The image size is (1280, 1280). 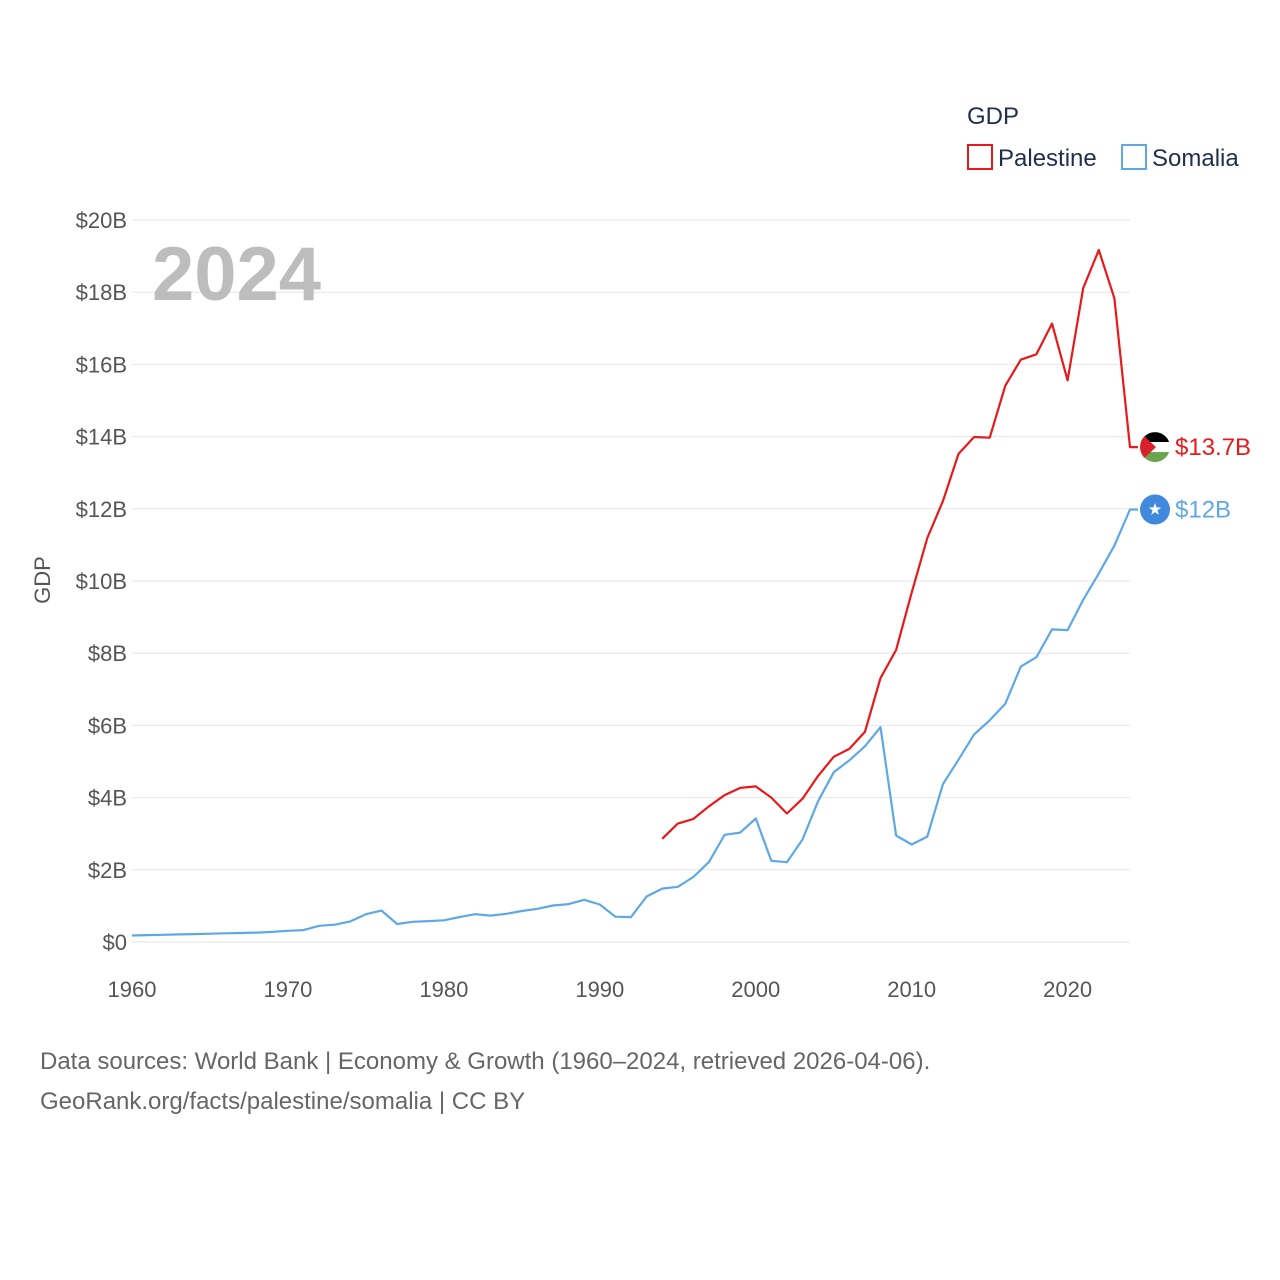 I want to click on y-tick-label: $8B, so click(x=107, y=653).